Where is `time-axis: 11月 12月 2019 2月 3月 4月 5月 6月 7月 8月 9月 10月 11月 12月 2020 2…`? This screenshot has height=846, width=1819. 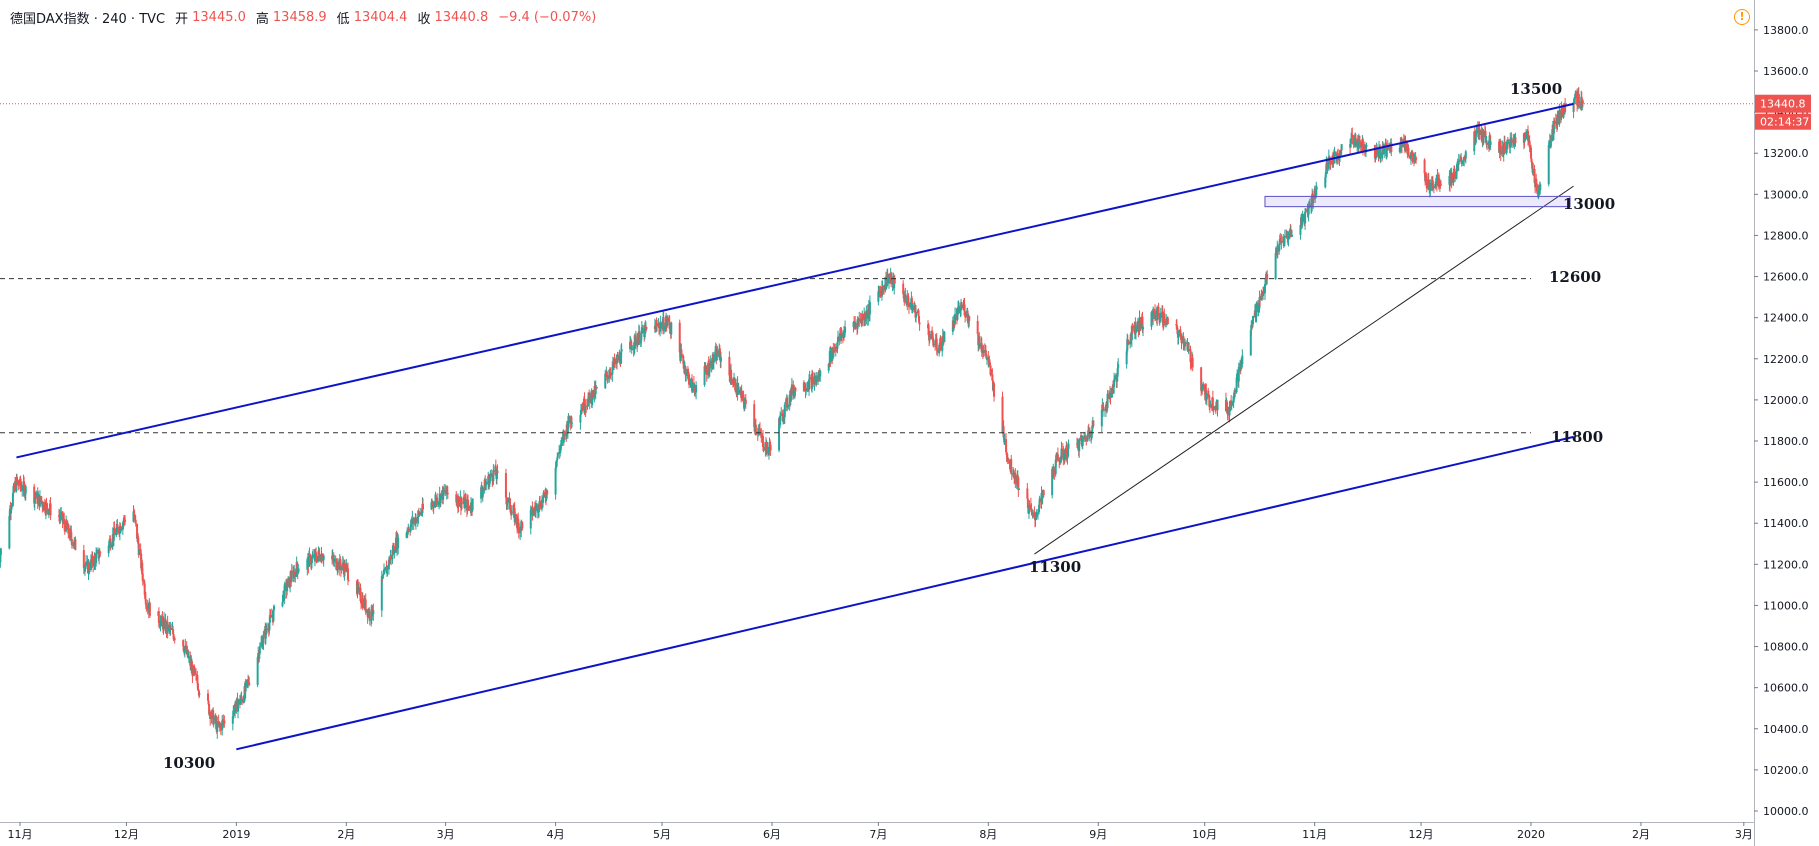 time-axis: 11月 12月 2019 2月 3月 4月 5月 6月 7月 8月 9月 10月 11月 12月 2020 2… is located at coordinates (877, 831).